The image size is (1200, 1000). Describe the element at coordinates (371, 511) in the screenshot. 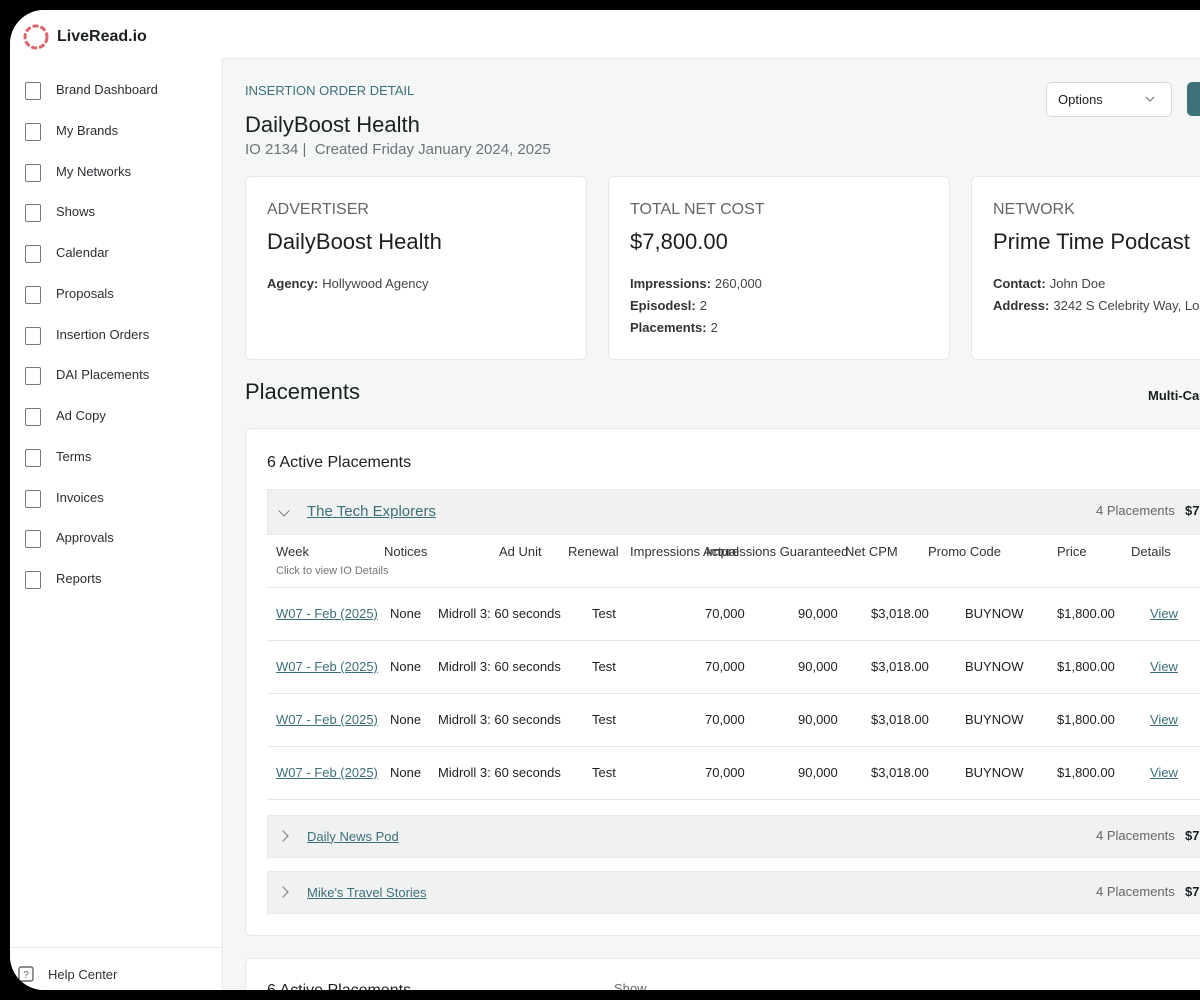

I see `show-link: The Tech Explorers` at that location.